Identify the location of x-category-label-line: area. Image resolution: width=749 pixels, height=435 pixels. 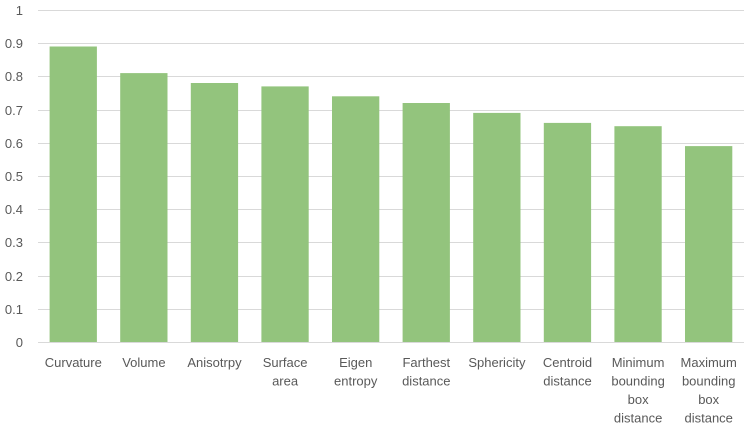
(285, 381).